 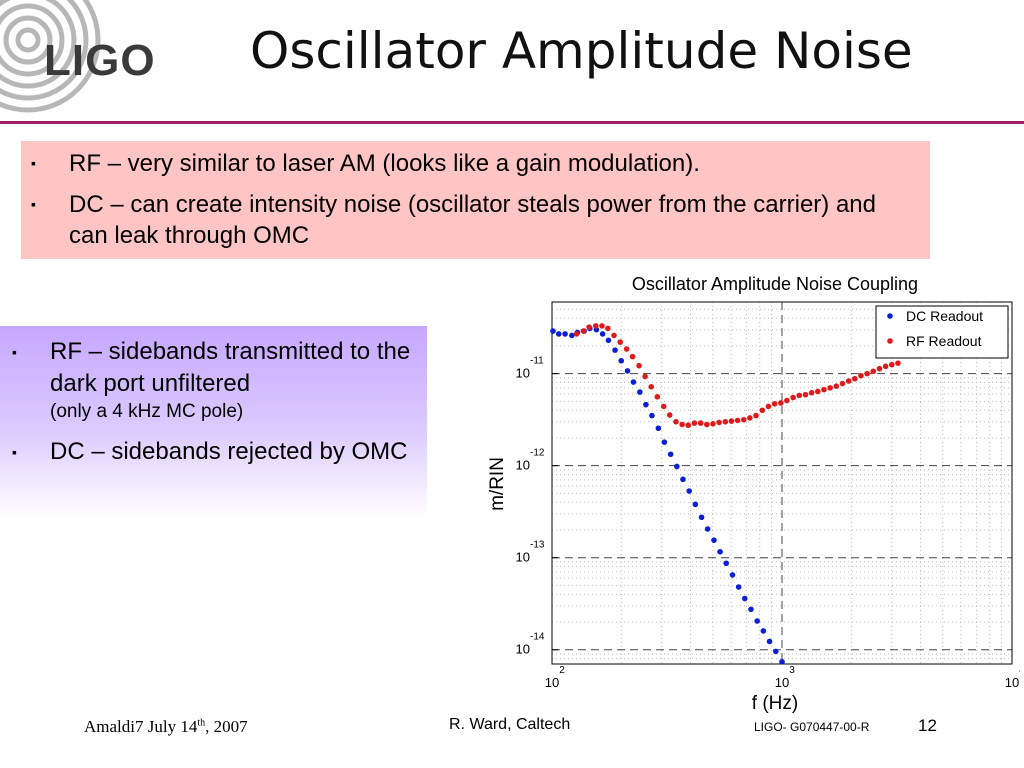 What do you see at coordinates (510, 724) in the screenshot?
I see `footer-author: R. Ward, Caltech` at bounding box center [510, 724].